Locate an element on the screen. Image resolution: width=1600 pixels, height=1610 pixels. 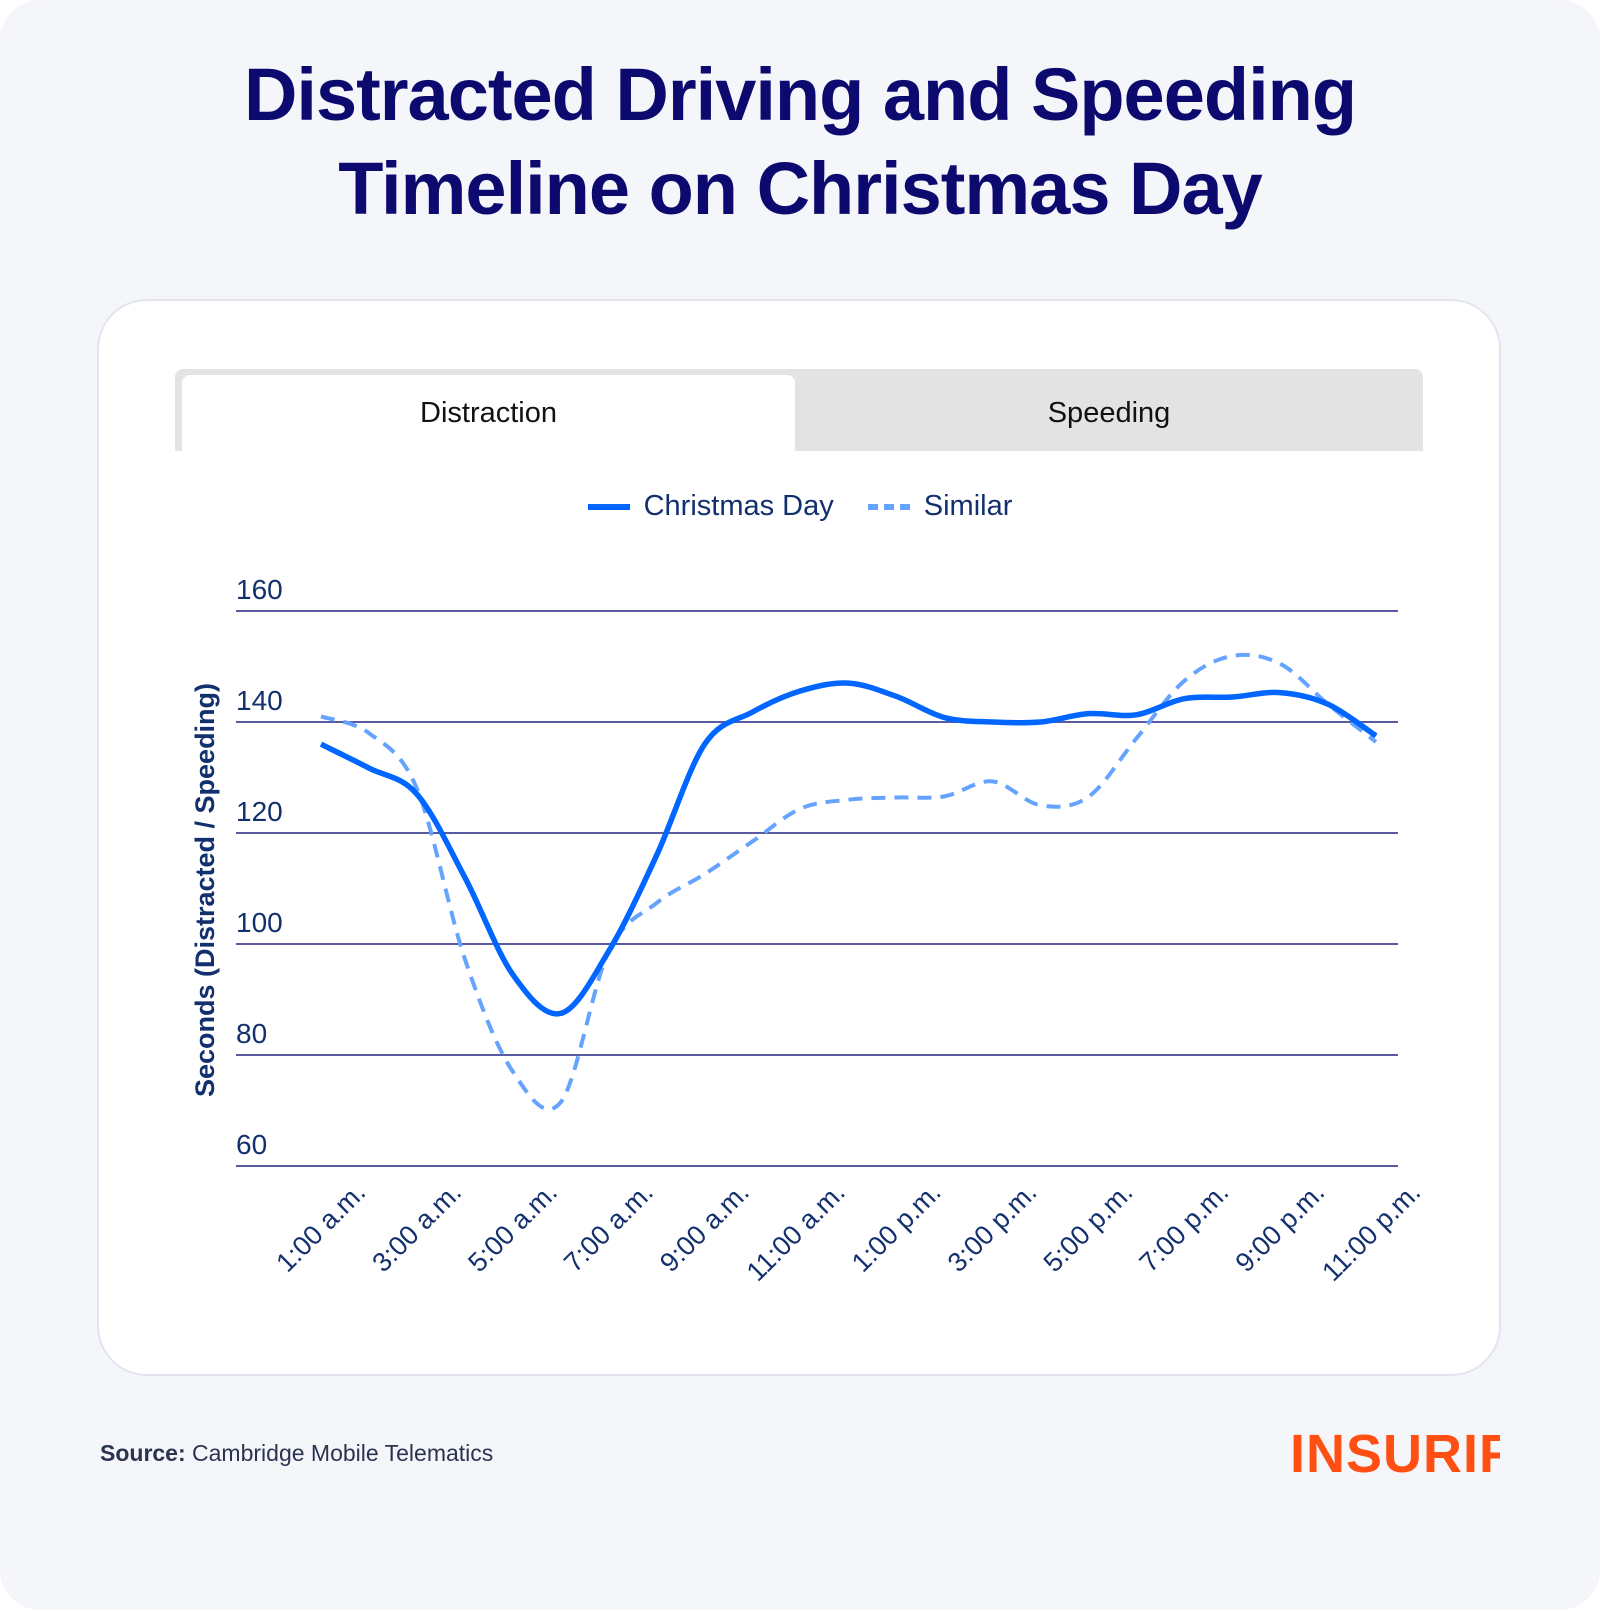
tab-distraction: Distraction is located at coordinates (488, 413).